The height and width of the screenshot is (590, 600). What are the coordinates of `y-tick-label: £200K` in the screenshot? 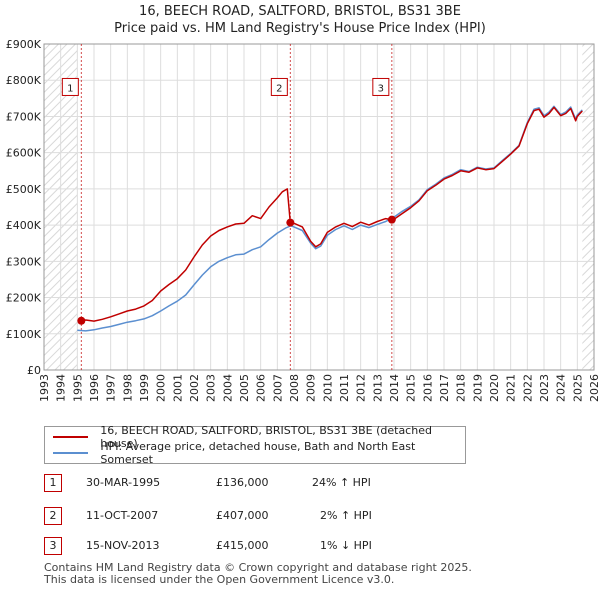 It's located at (24, 298).